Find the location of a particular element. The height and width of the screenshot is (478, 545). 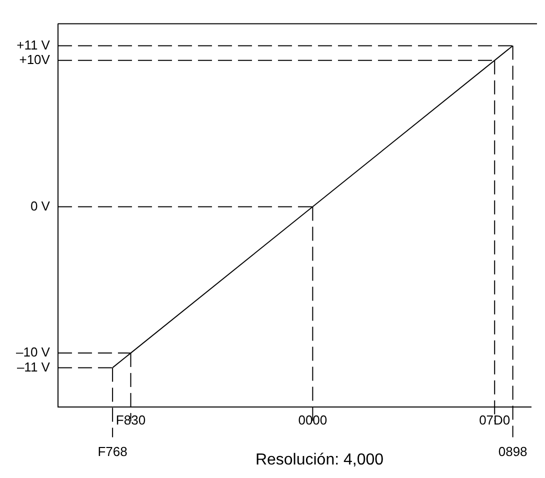

y-tick-label: +10V is located at coordinates (34, 59).